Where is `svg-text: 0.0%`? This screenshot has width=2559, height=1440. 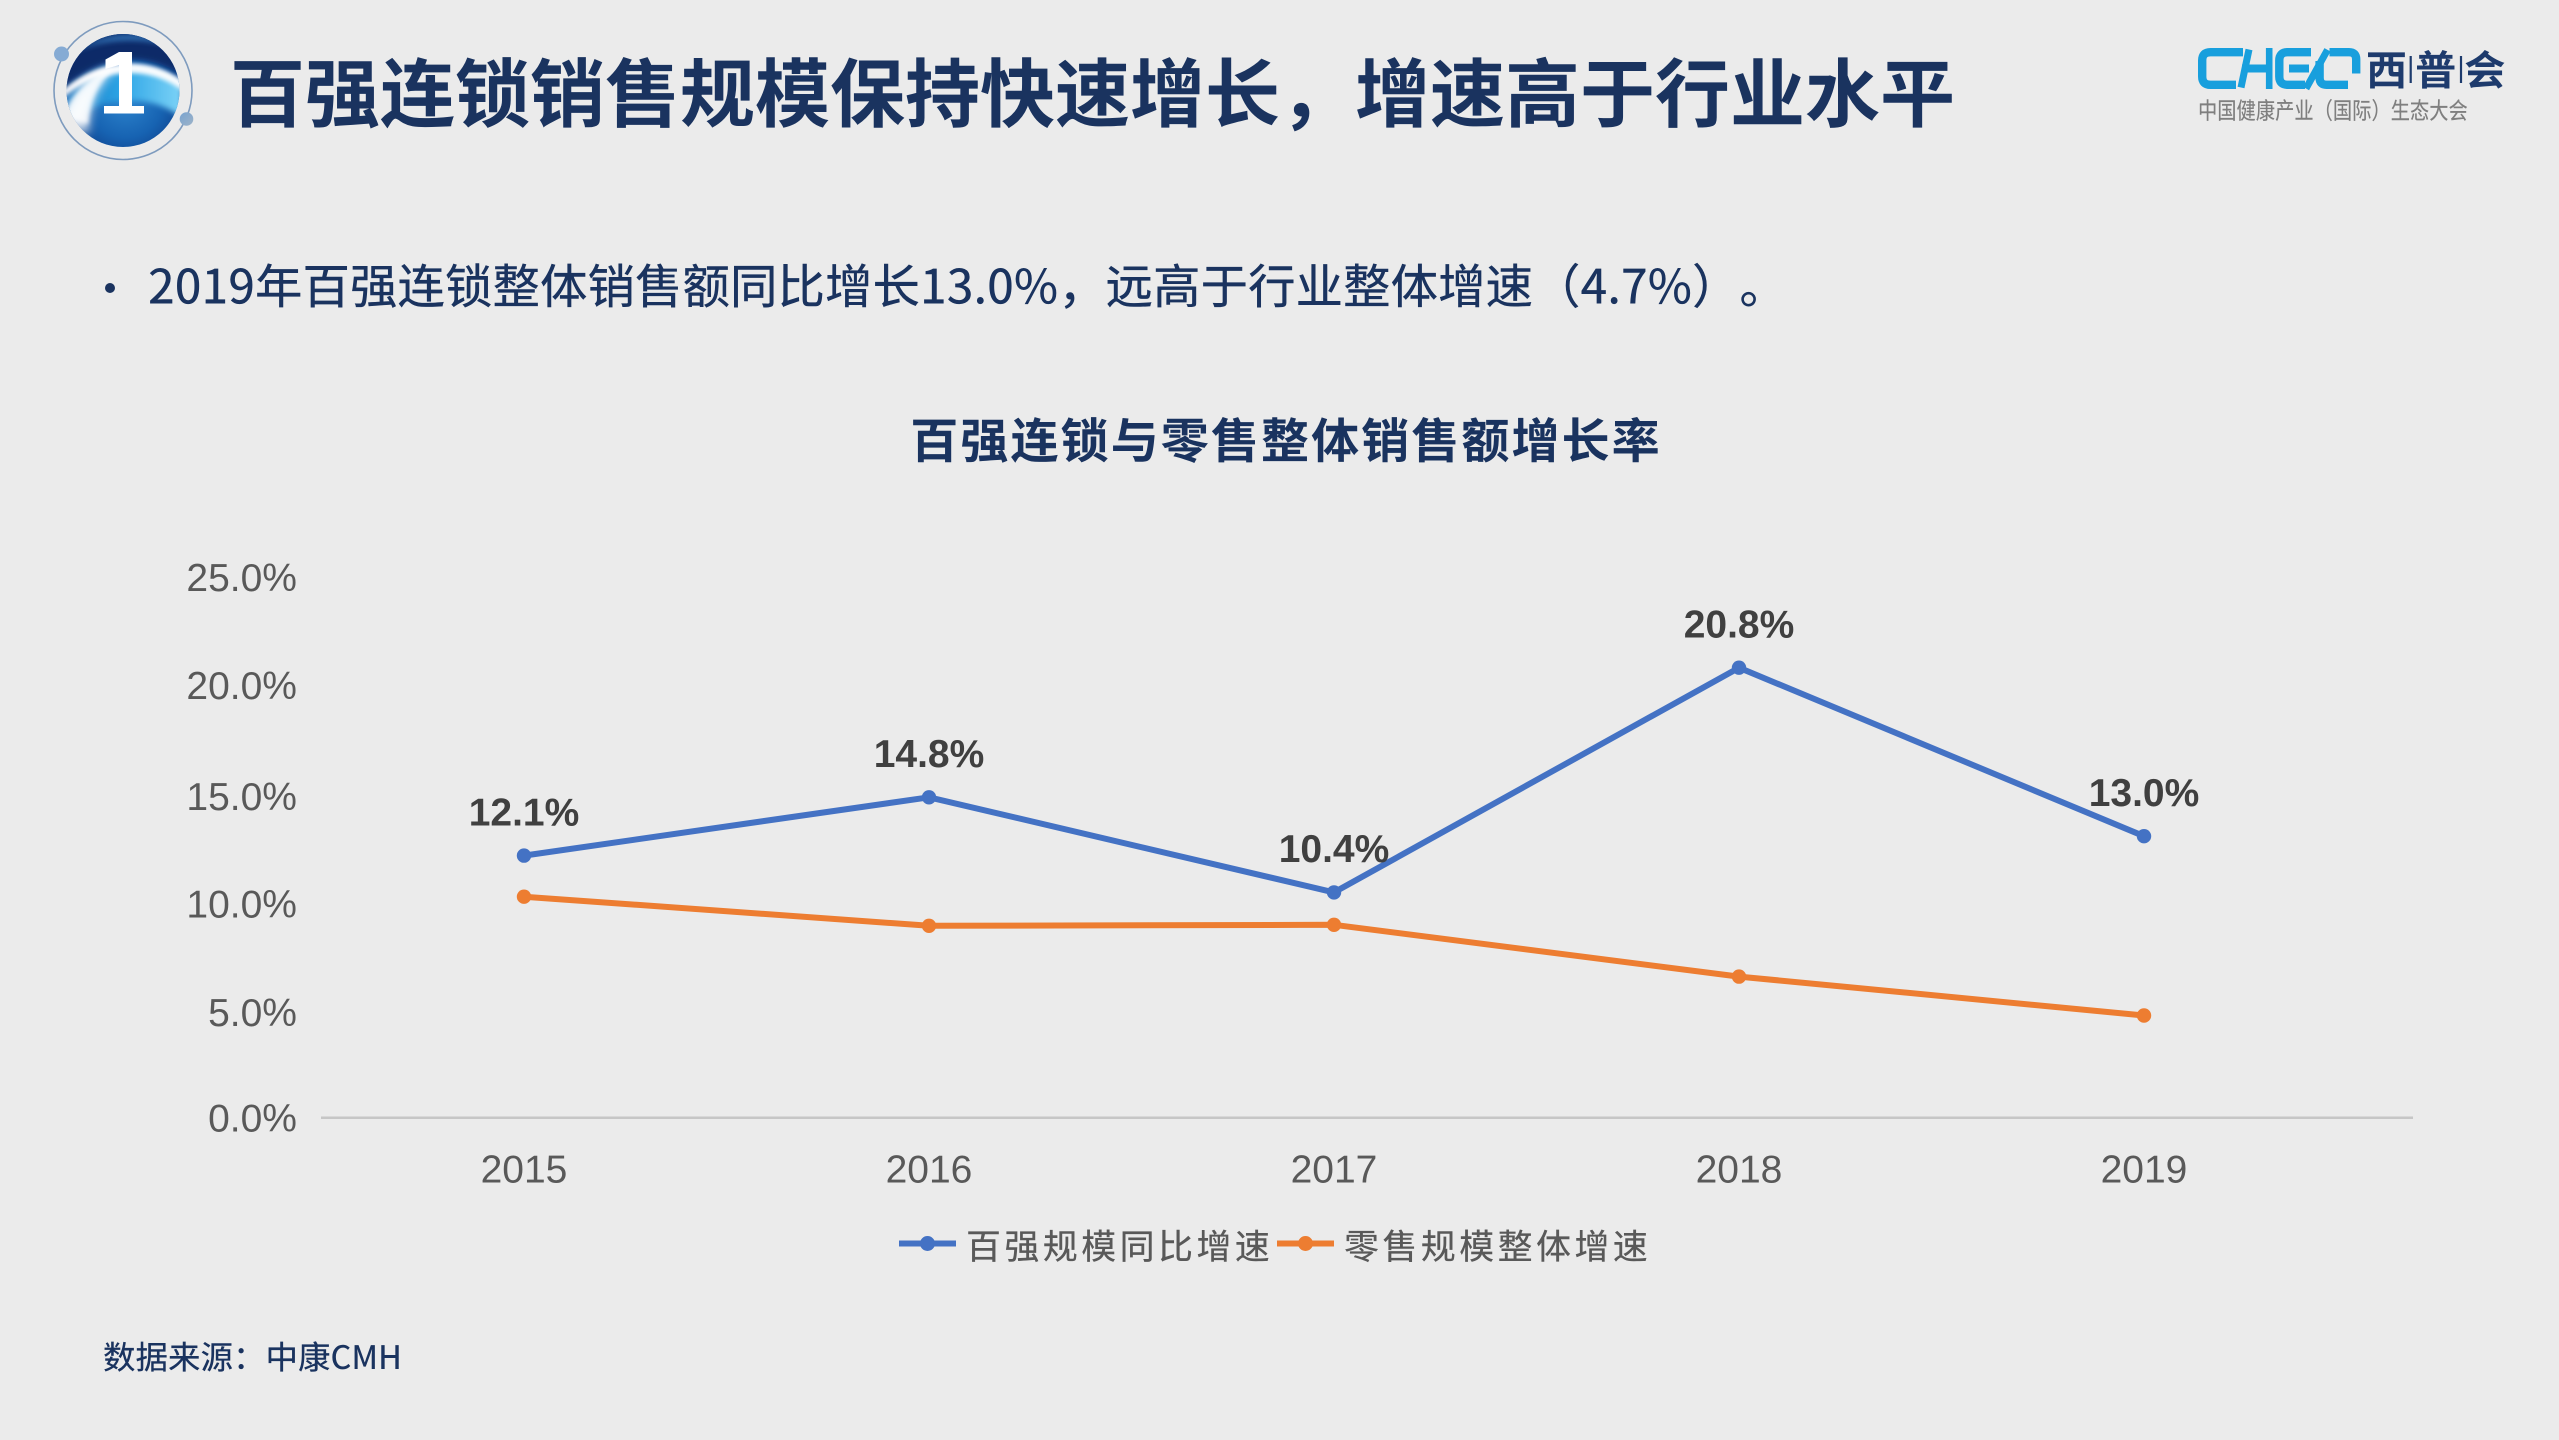
svg-text: 0.0% is located at coordinates (252, 1119).